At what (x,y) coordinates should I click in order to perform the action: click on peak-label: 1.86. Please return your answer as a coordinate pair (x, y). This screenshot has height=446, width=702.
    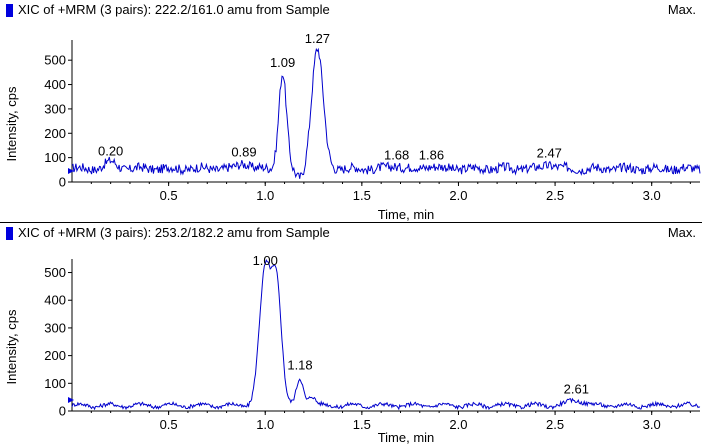
    Looking at the image, I should click on (431, 154).